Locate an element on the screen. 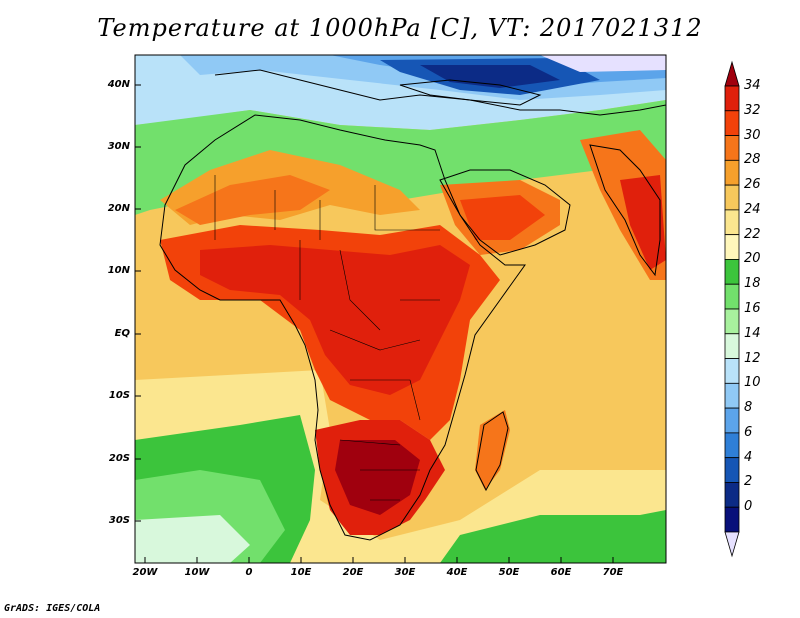 This screenshot has width=800, height=618. color-legend is located at coordinates (732, 309).